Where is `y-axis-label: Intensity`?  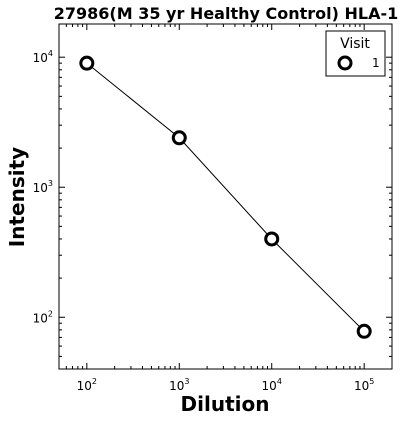
y-axis-label: Intensity is located at coordinates (17, 197).